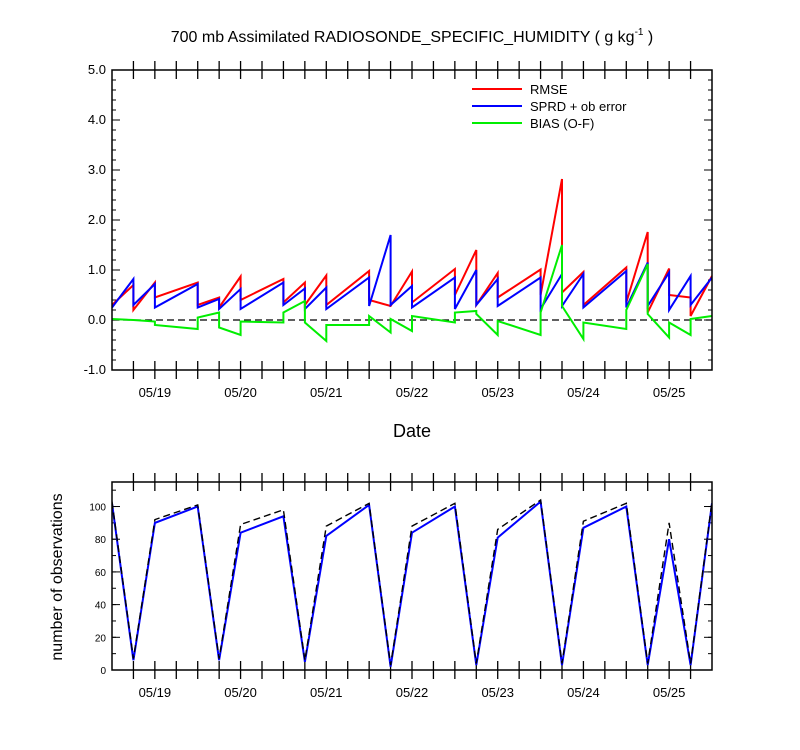 The width and height of the screenshot is (800, 750). I want to click on title-units-close: ), so click(648, 37).